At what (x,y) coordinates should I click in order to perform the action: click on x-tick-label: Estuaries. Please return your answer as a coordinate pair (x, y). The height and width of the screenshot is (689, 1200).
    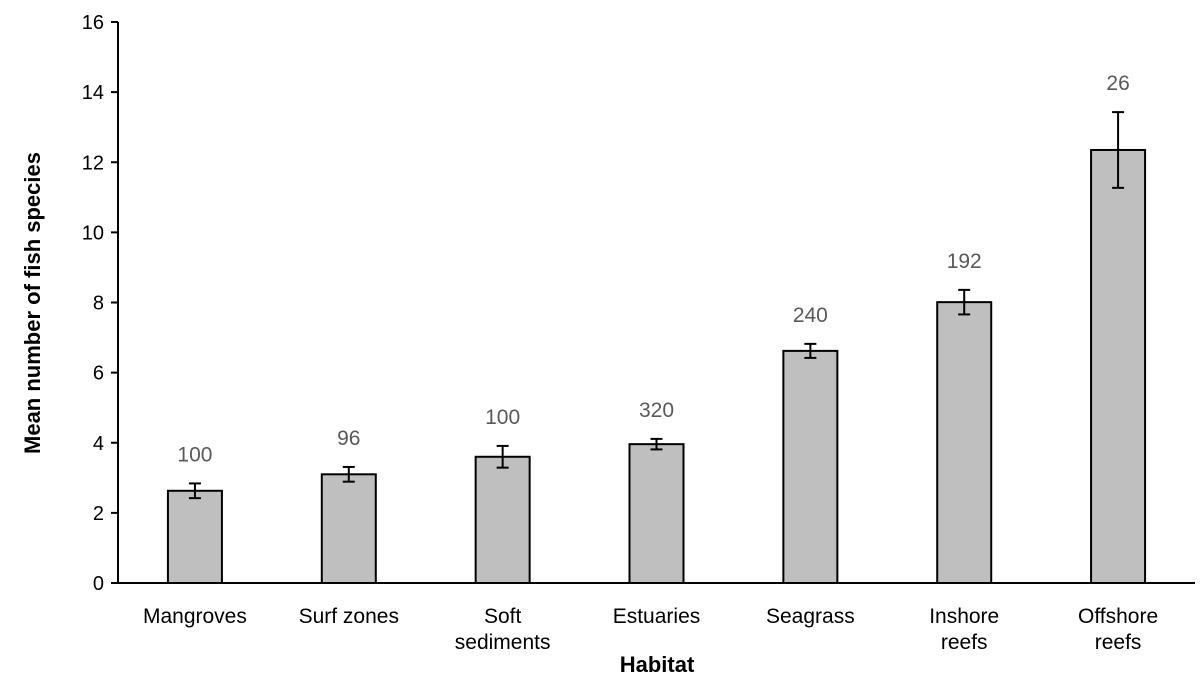
    Looking at the image, I should click on (657, 616).